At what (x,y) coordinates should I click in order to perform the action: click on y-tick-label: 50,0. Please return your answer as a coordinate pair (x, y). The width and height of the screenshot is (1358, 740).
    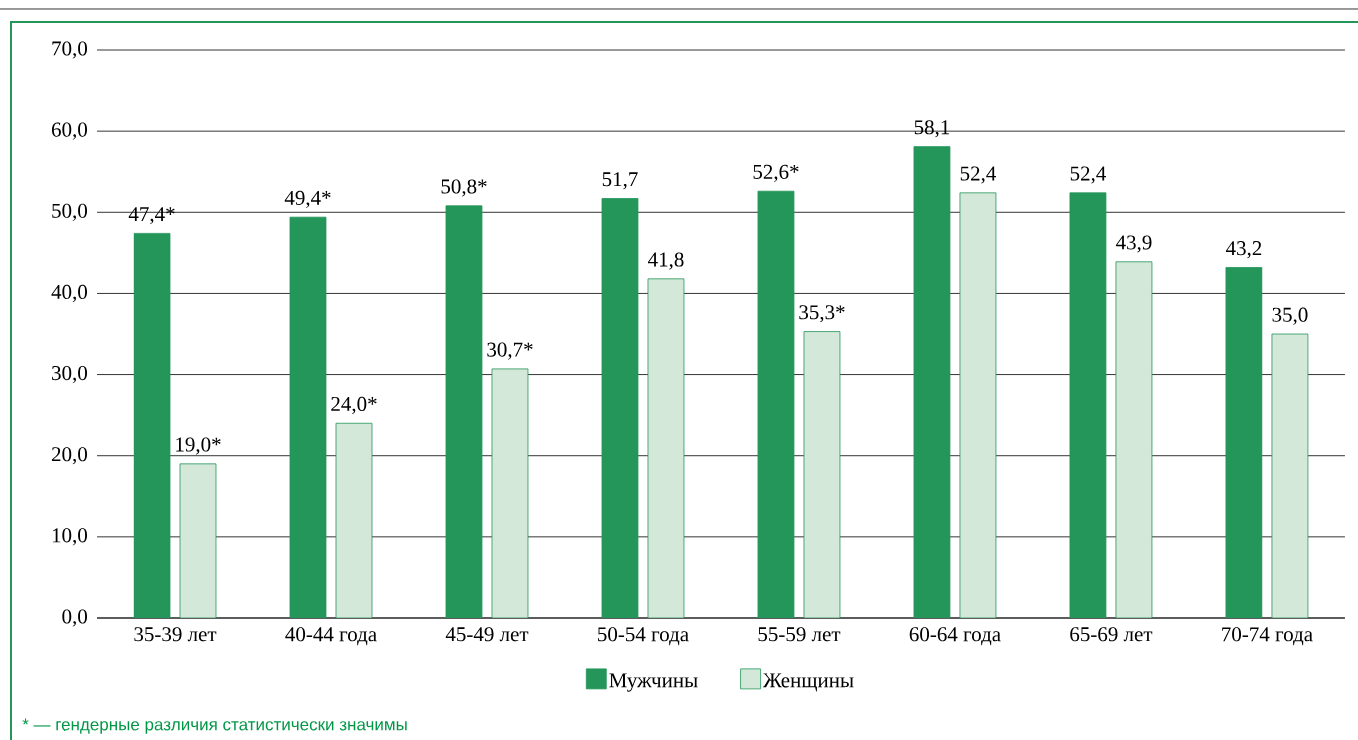
    Looking at the image, I should click on (70, 212).